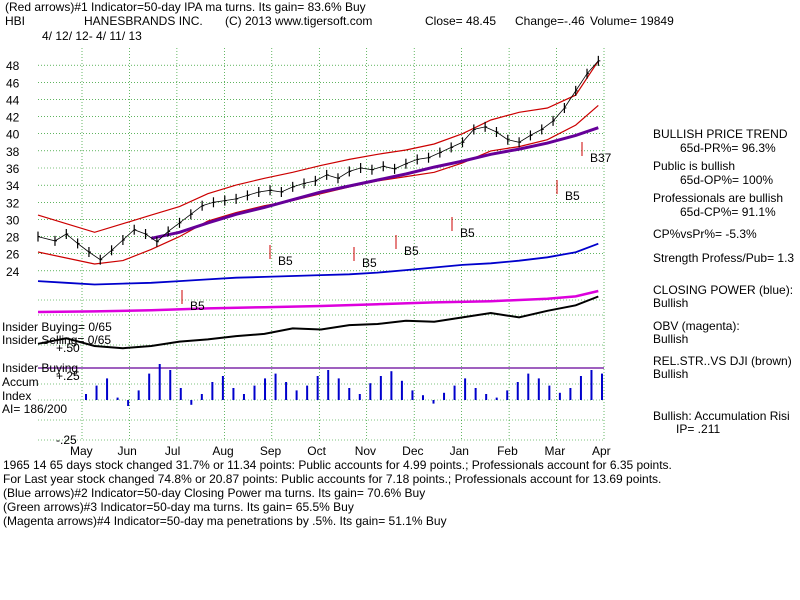  Describe the element at coordinates (13, 118) in the screenshot. I see `y-tick-label: 42` at that location.